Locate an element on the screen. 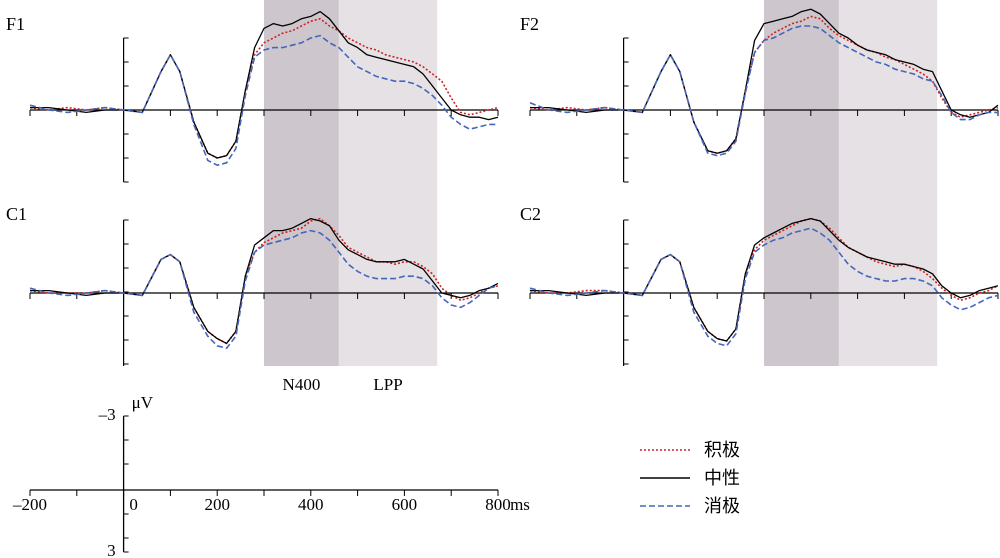  panel-c1: C1 is located at coordinates (252, 285).